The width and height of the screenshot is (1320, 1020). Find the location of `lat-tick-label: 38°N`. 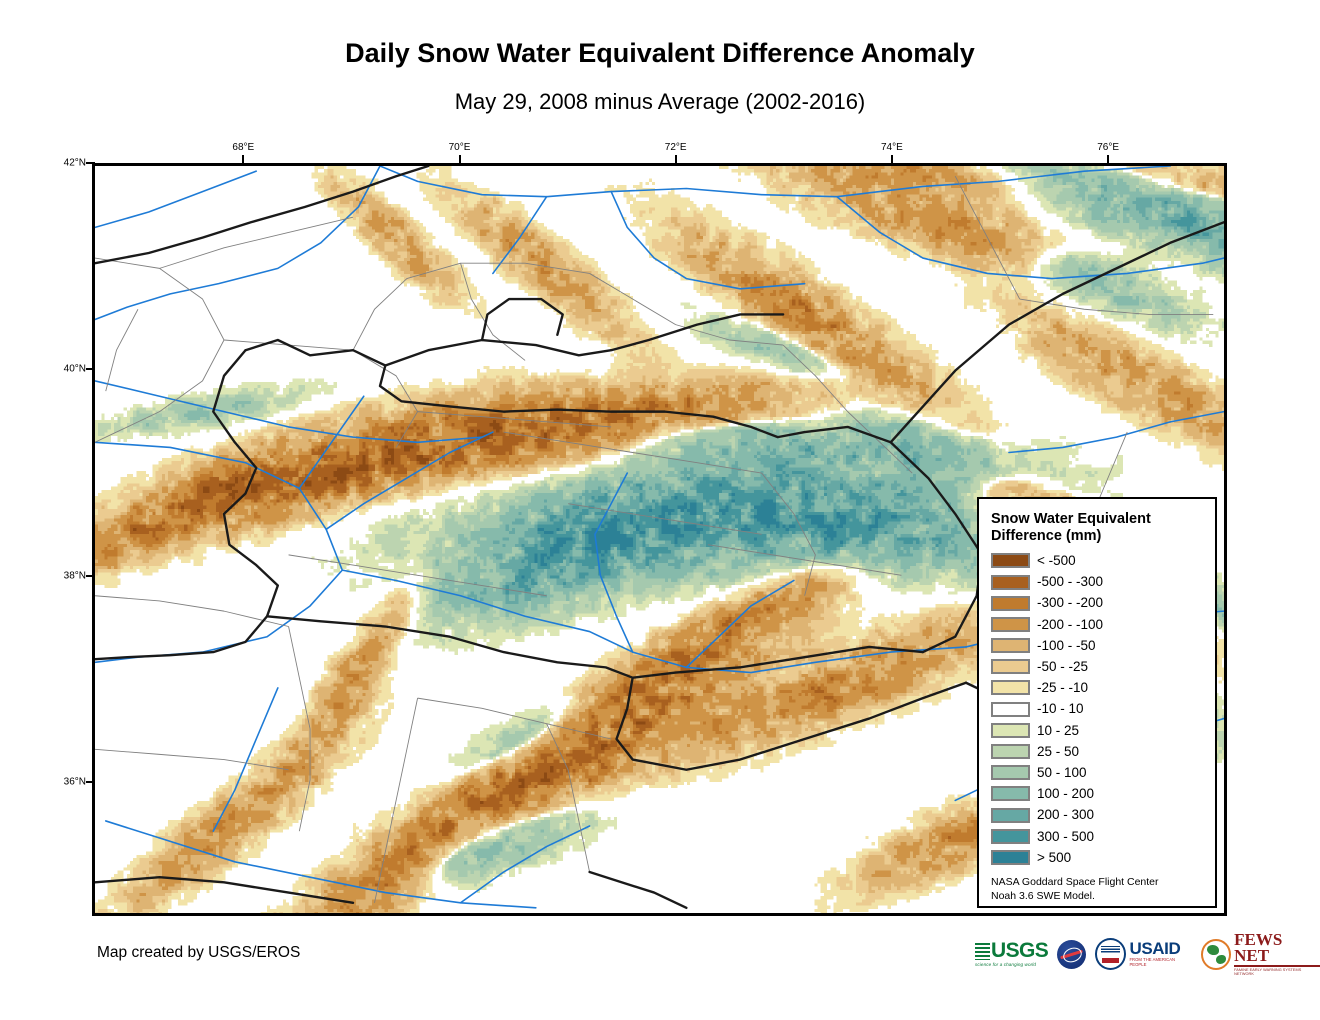

lat-tick-label: 38°N is located at coordinates (74, 576).